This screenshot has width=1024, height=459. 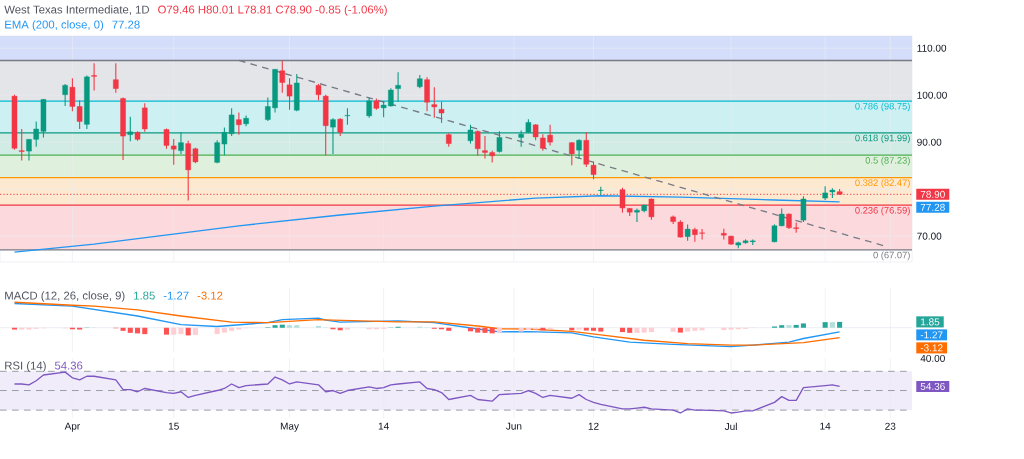 What do you see at coordinates (891, 256) in the screenshot?
I see `ref-line-label: 0 (67.07)` at bounding box center [891, 256].